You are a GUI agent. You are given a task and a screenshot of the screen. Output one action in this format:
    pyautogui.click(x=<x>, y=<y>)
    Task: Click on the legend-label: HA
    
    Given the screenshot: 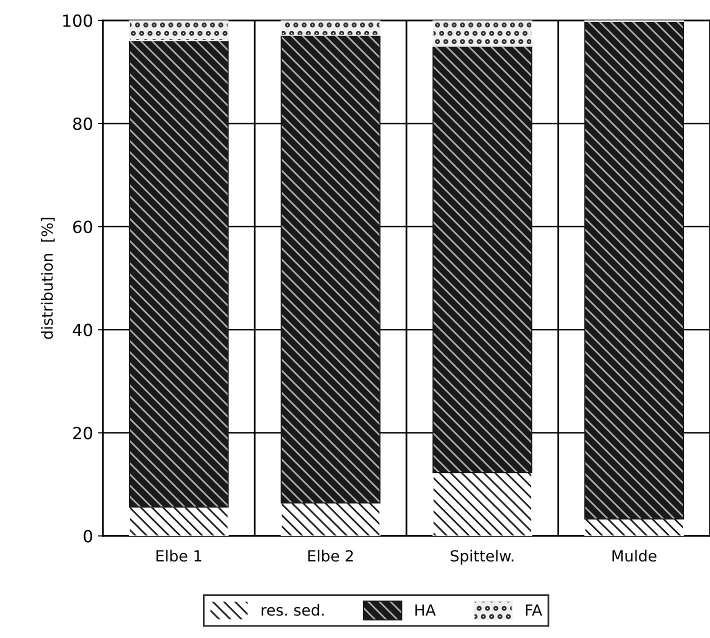 What is the action you would take?
    pyautogui.click(x=425, y=610)
    